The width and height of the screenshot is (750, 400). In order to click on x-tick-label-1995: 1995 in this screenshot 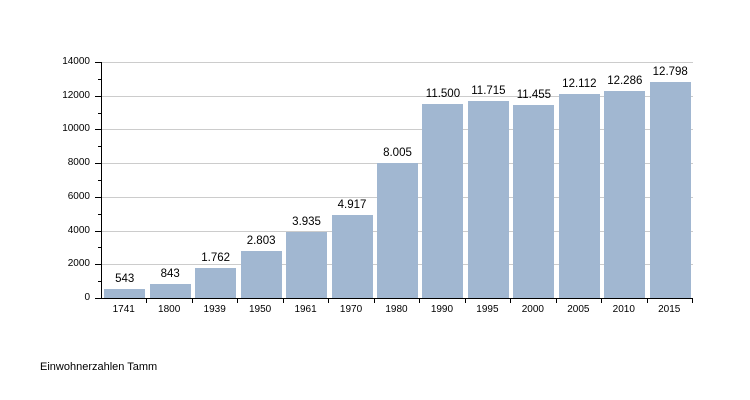, I will do `click(487, 309)`.